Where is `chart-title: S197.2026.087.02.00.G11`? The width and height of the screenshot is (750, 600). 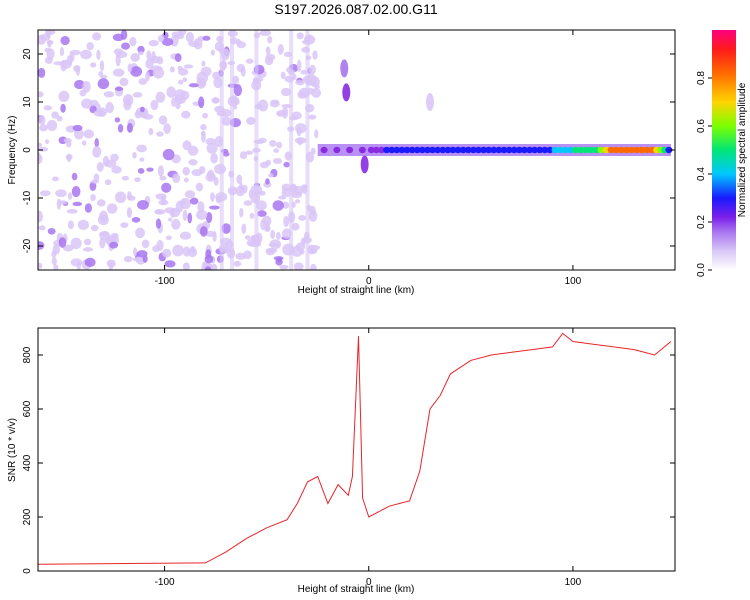
chart-title: S197.2026.087.02.00.G11 is located at coordinates (355, 9).